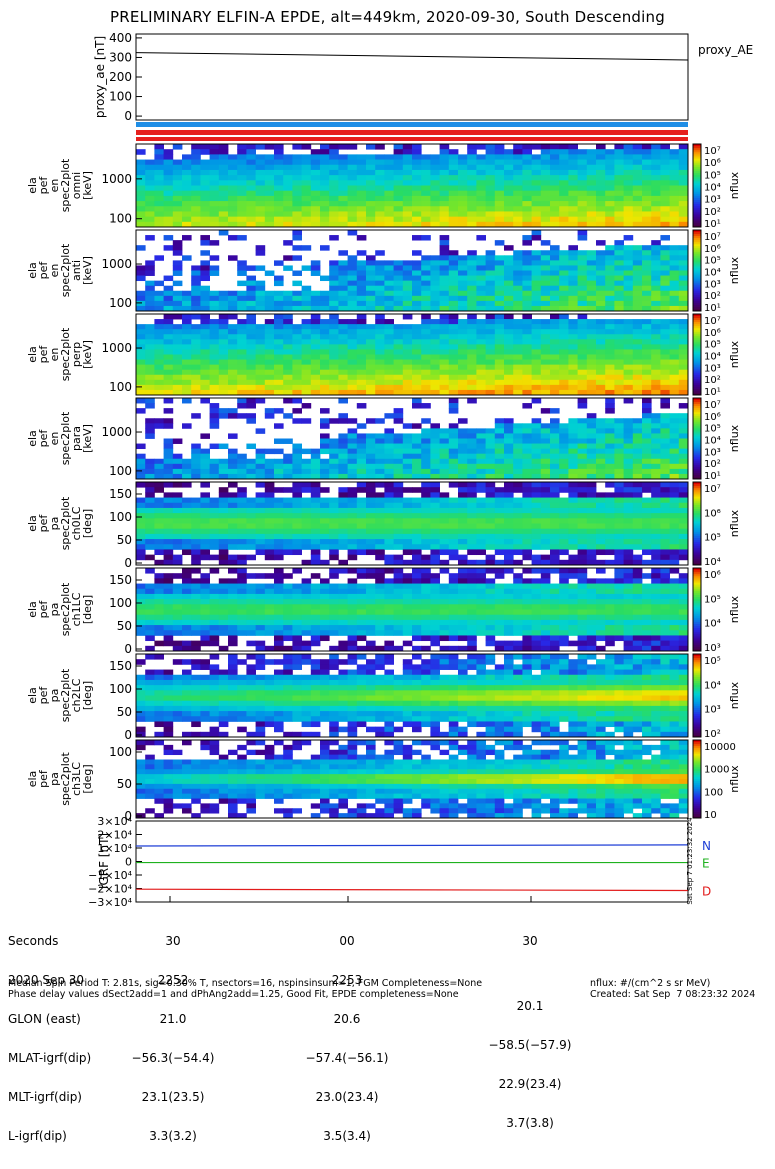  I want to click on ela_pef_en_spec2plot_perp-colorbar-tick: 10², so click(712, 380).